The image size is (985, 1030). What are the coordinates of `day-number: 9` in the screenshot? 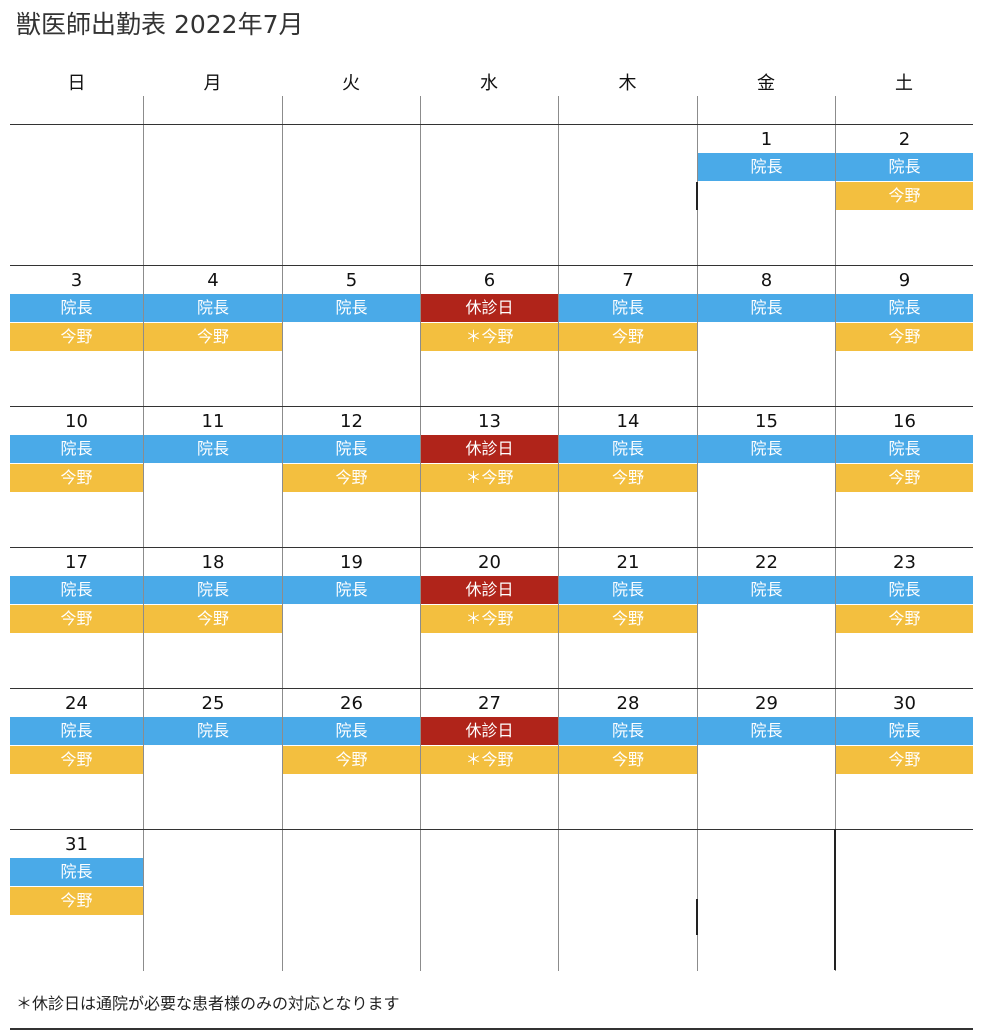 It's located at (904, 280).